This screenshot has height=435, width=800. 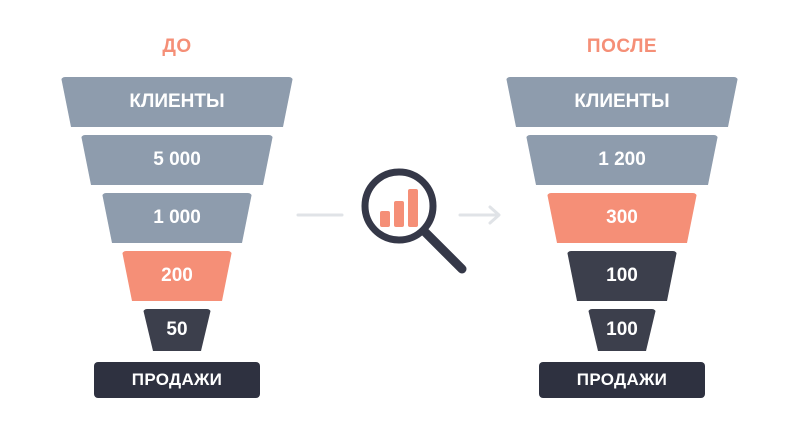 I want to click on before-level-5: 50, so click(x=177, y=330).